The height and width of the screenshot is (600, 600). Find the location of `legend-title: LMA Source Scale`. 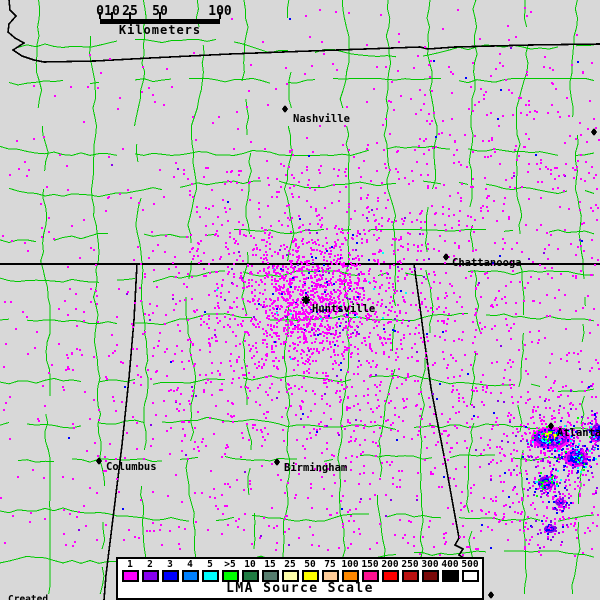

legend-title: LMA Source Scale is located at coordinates (300, 588).